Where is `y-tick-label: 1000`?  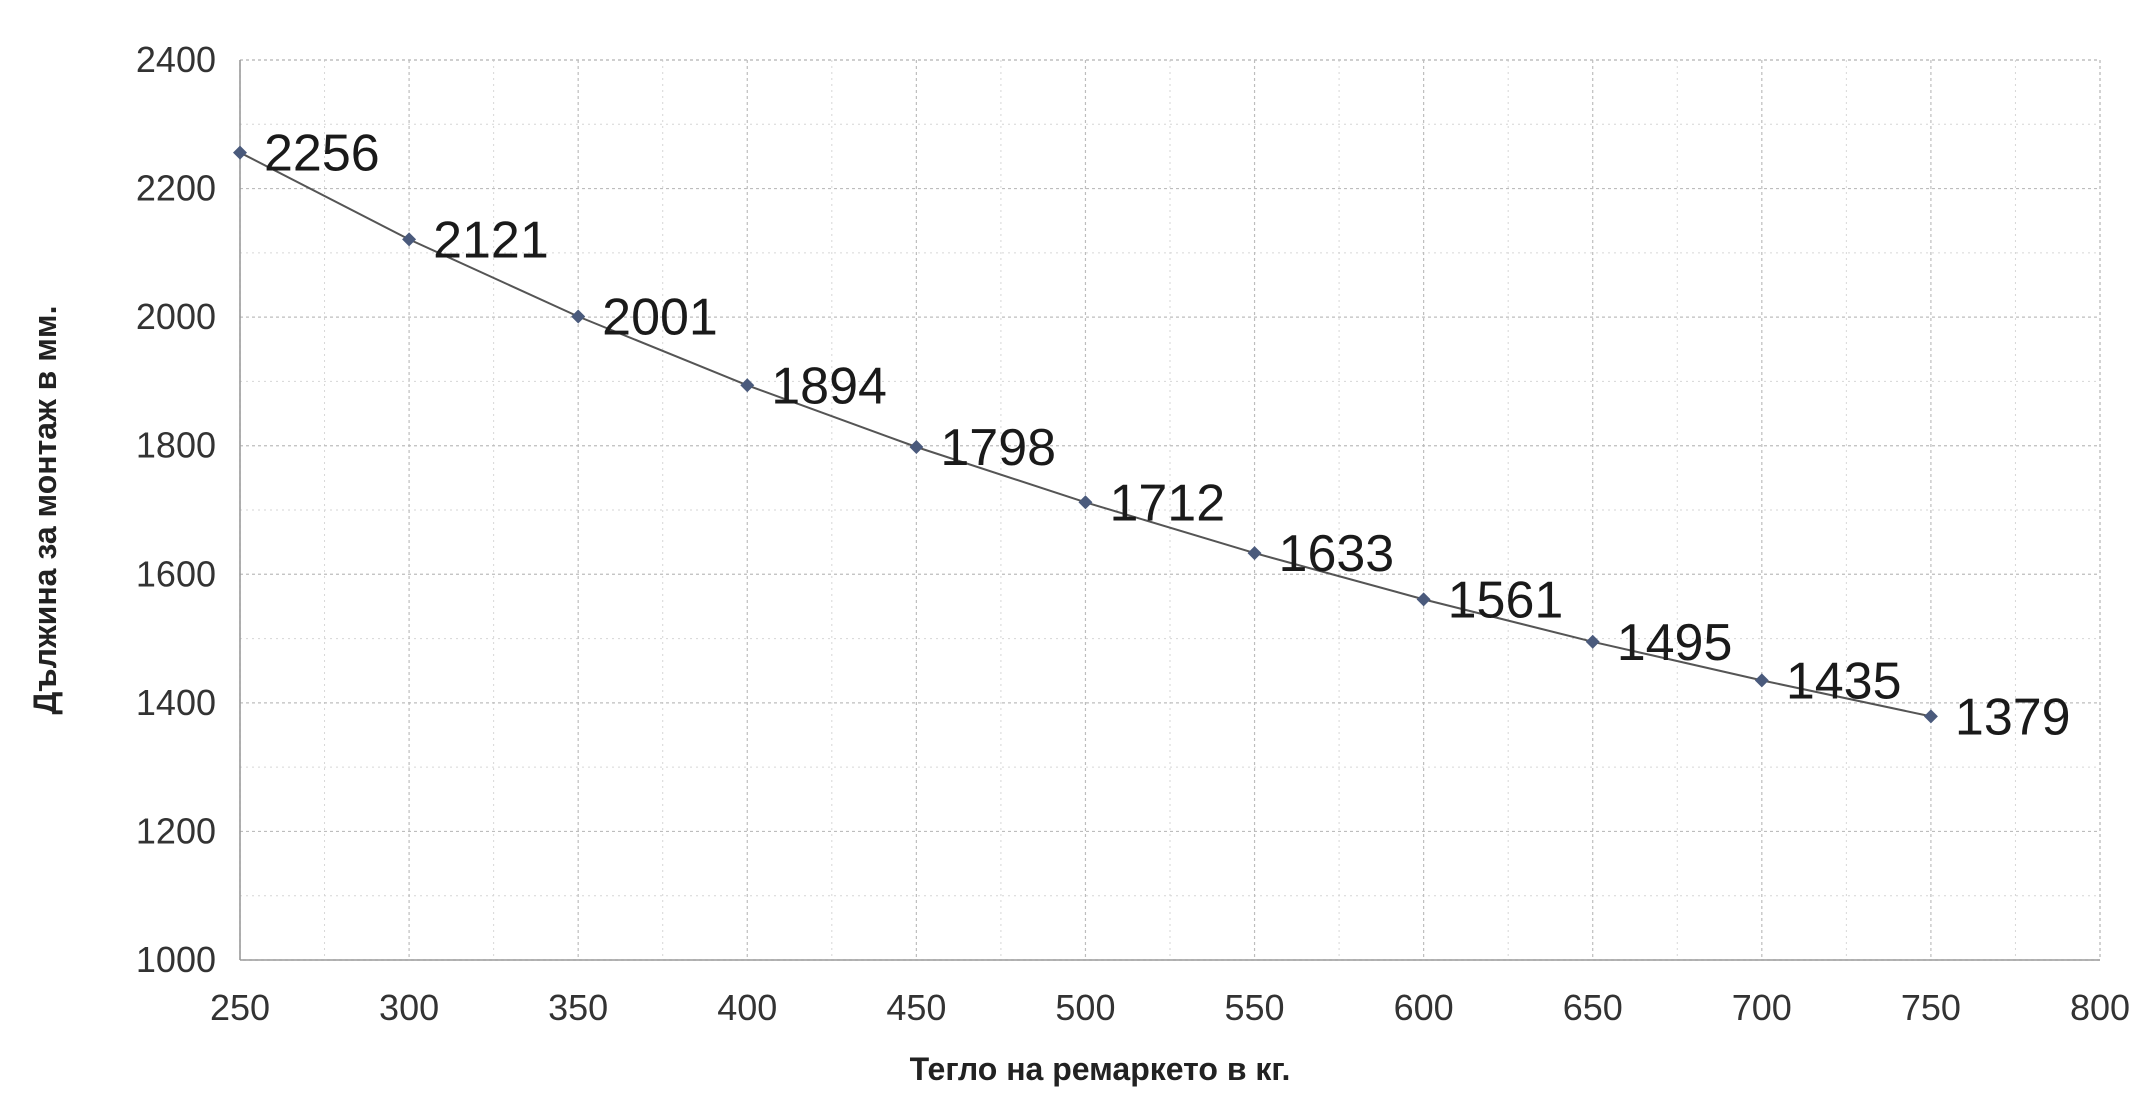
y-tick-label: 1000 is located at coordinates (176, 959).